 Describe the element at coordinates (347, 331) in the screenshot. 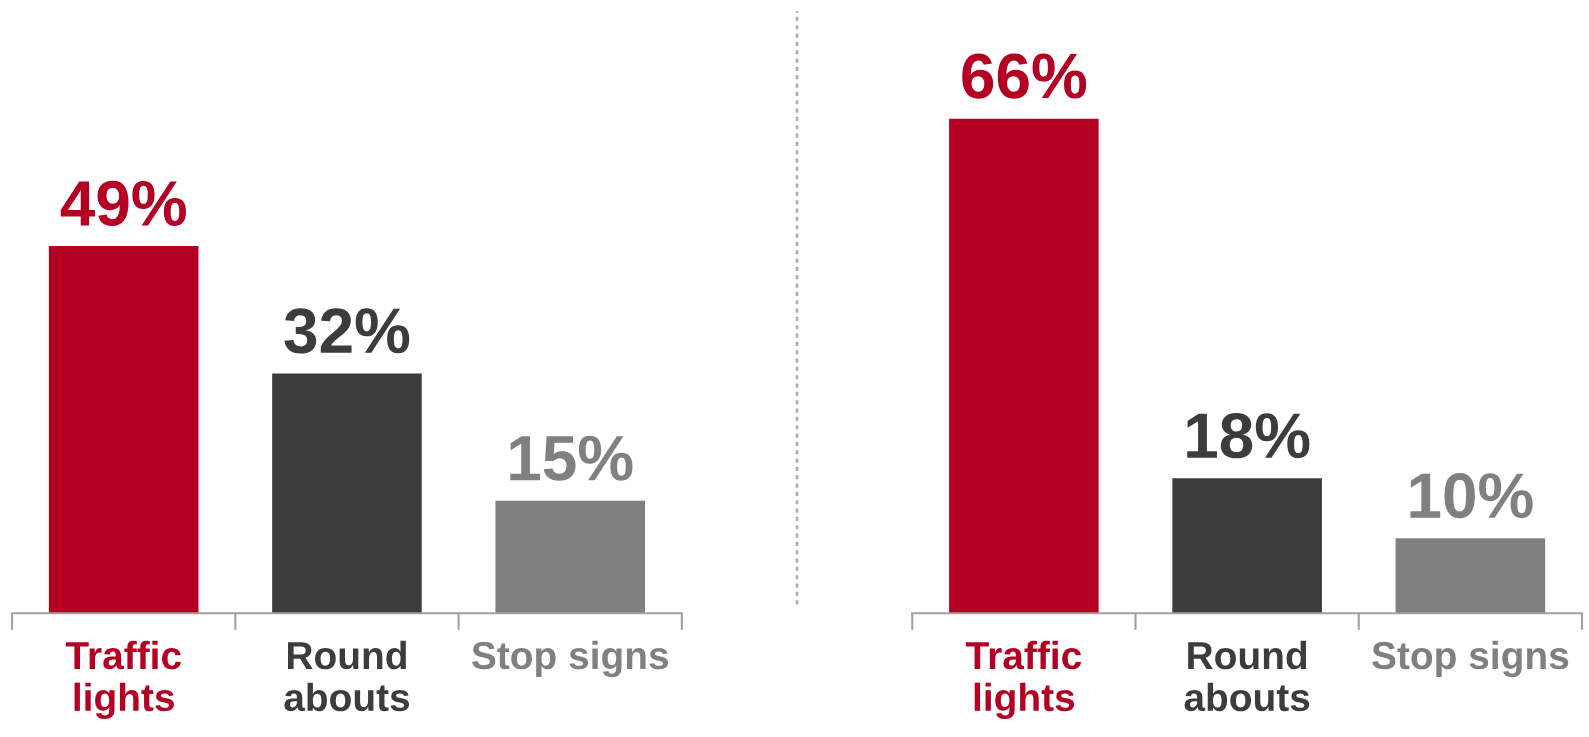

I see `data-label: 32%` at that location.